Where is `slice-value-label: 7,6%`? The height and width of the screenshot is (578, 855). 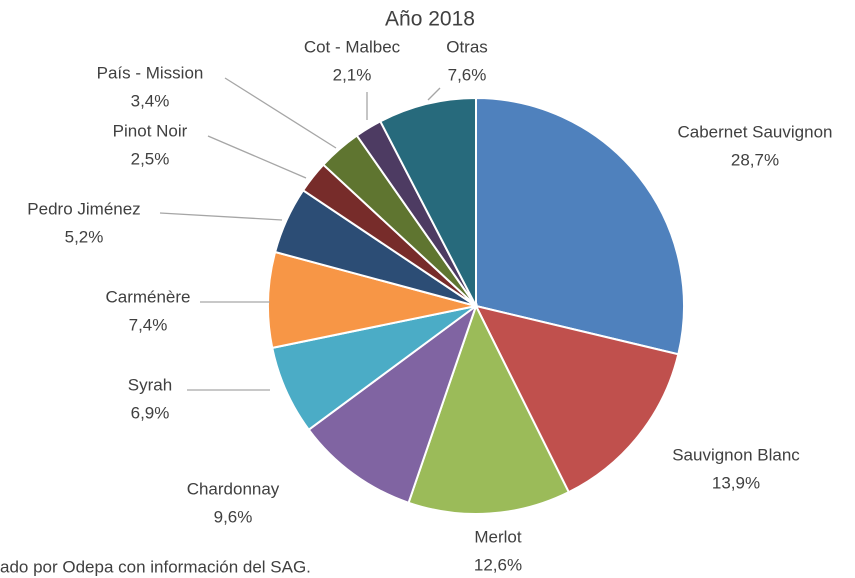
slice-value-label: 7,6% is located at coordinates (467, 74).